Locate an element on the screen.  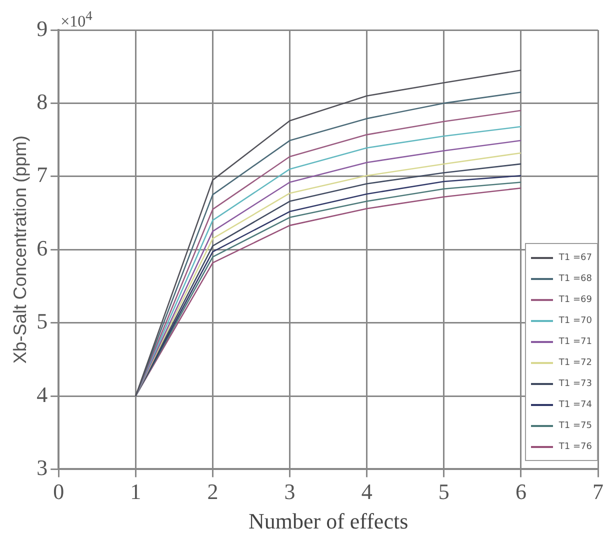
x-tick-label: 6 is located at coordinates (520, 491).